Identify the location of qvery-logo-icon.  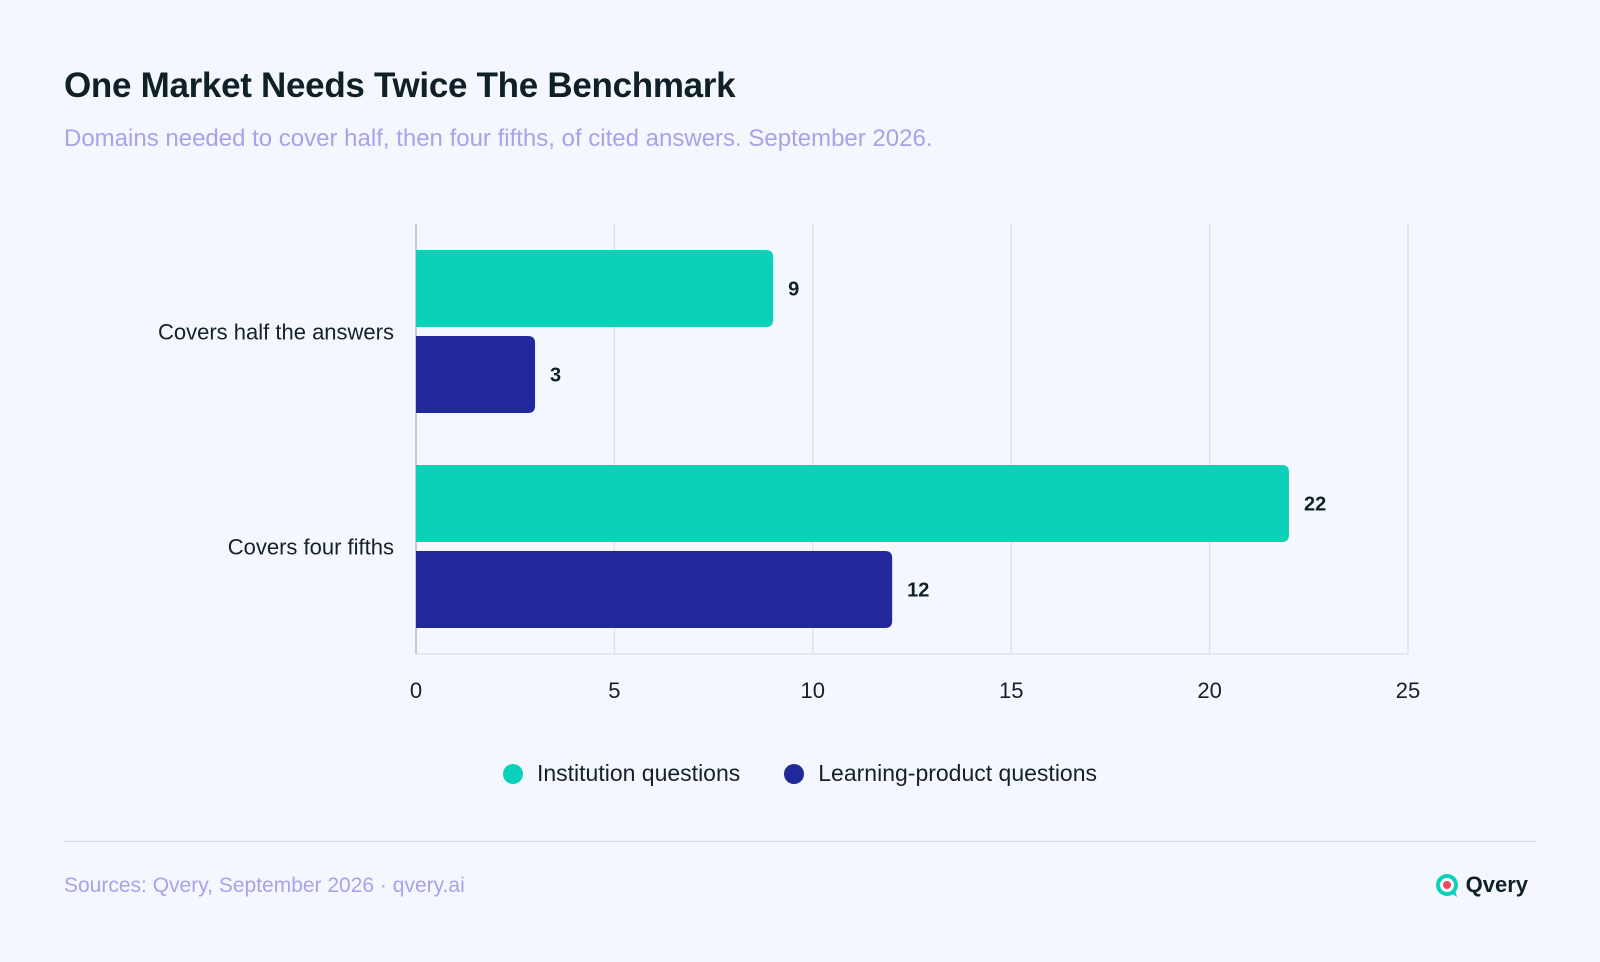
(1446, 885).